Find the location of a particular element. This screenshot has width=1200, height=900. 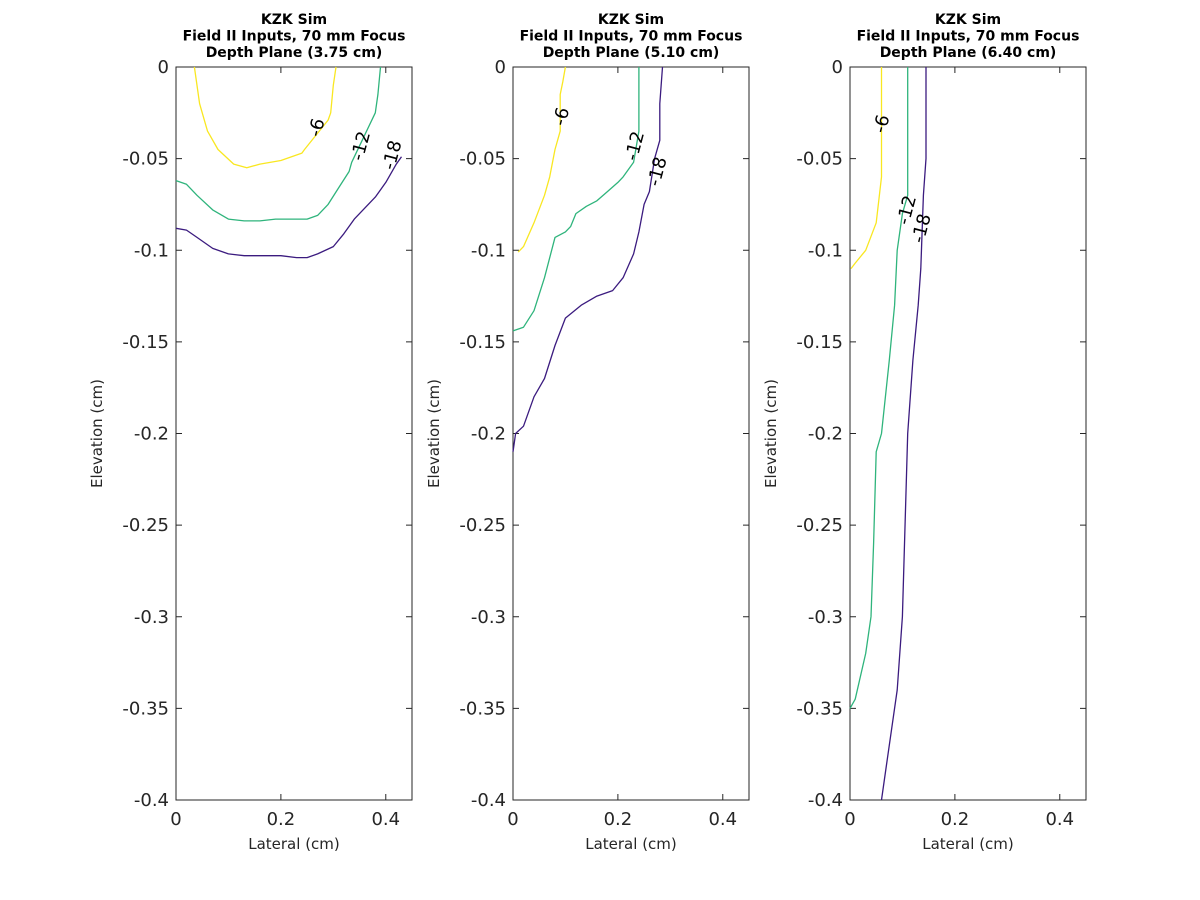

chart-title-line: Depth Plane (3.75 cm) is located at coordinates (294, 53).